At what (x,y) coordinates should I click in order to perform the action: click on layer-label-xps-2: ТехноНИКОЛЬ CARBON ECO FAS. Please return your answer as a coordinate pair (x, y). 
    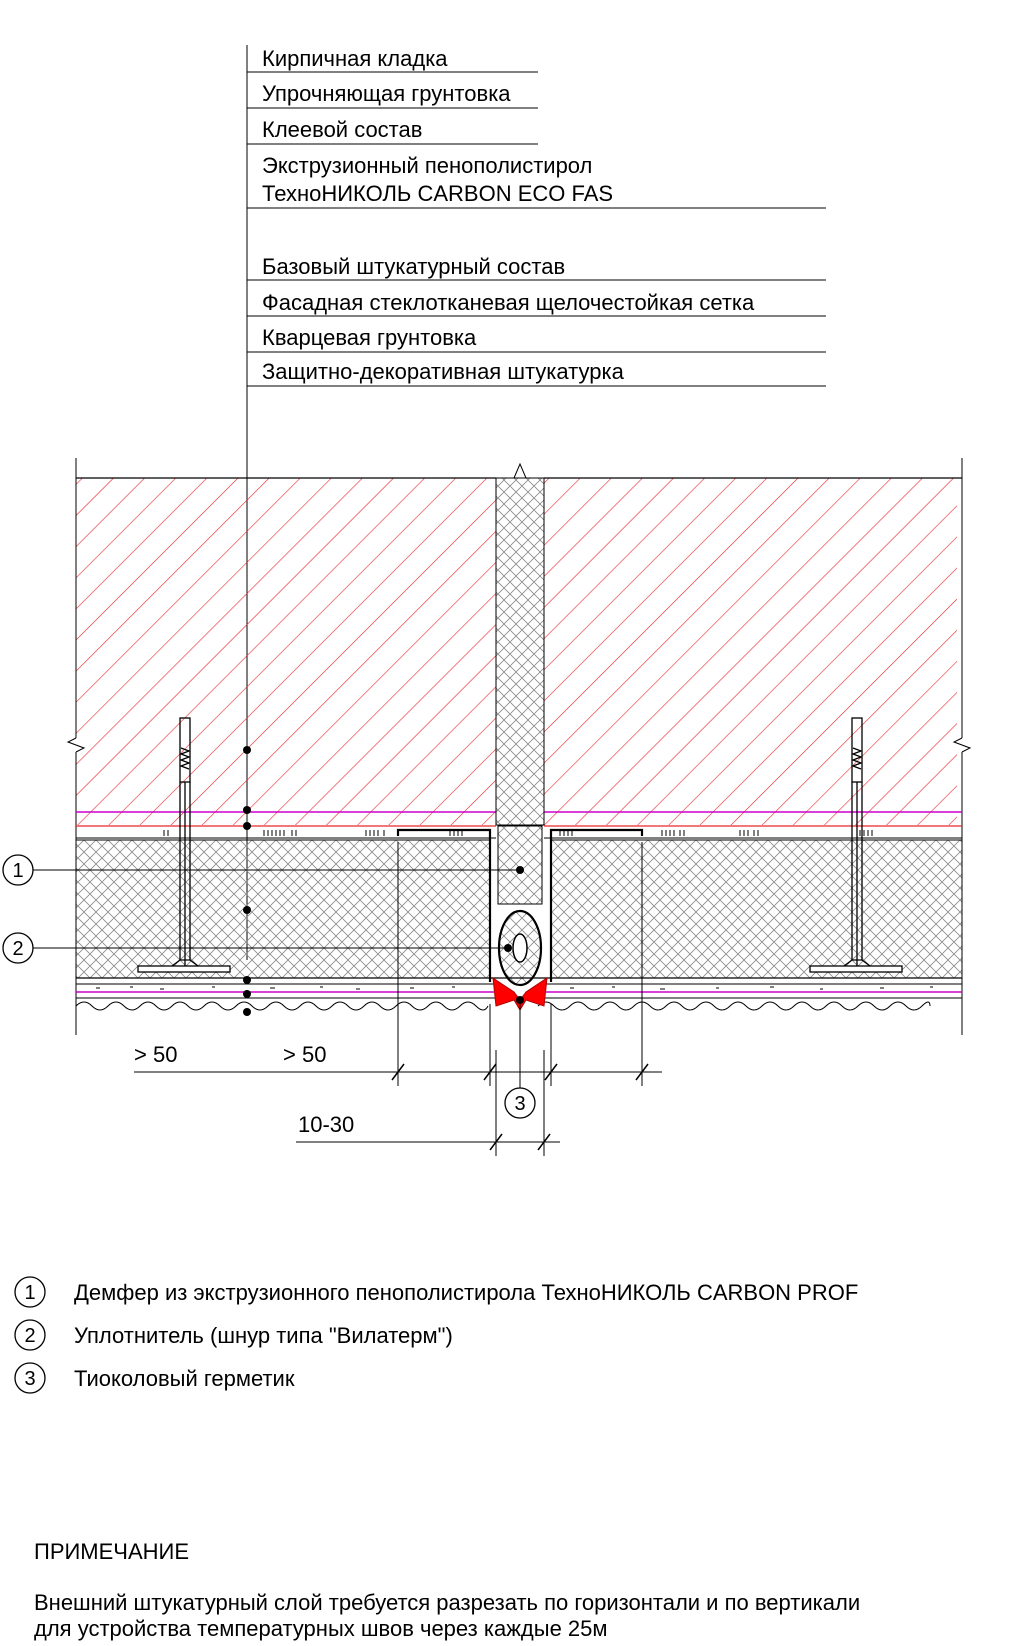
    Looking at the image, I should click on (437, 193).